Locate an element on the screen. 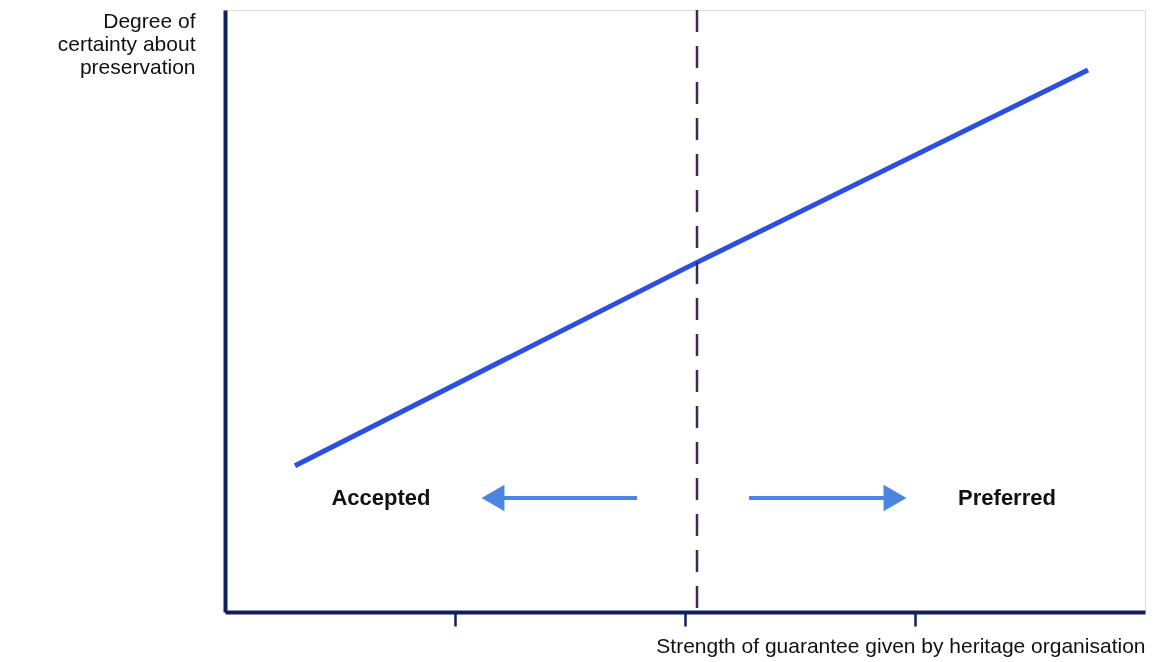 This screenshot has width=1163, height=662. y-axis-title: Degree of certainty about preservation is located at coordinates (126, 43).